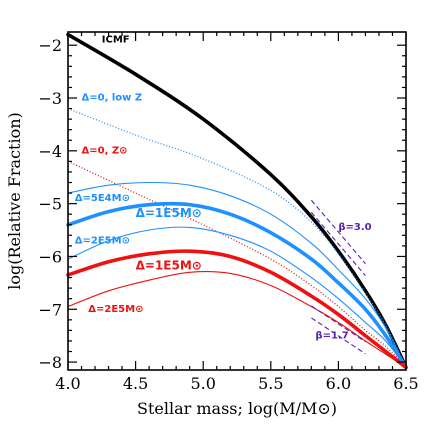  I want to click on x-tick-label-6: 6.5, so click(405, 383).